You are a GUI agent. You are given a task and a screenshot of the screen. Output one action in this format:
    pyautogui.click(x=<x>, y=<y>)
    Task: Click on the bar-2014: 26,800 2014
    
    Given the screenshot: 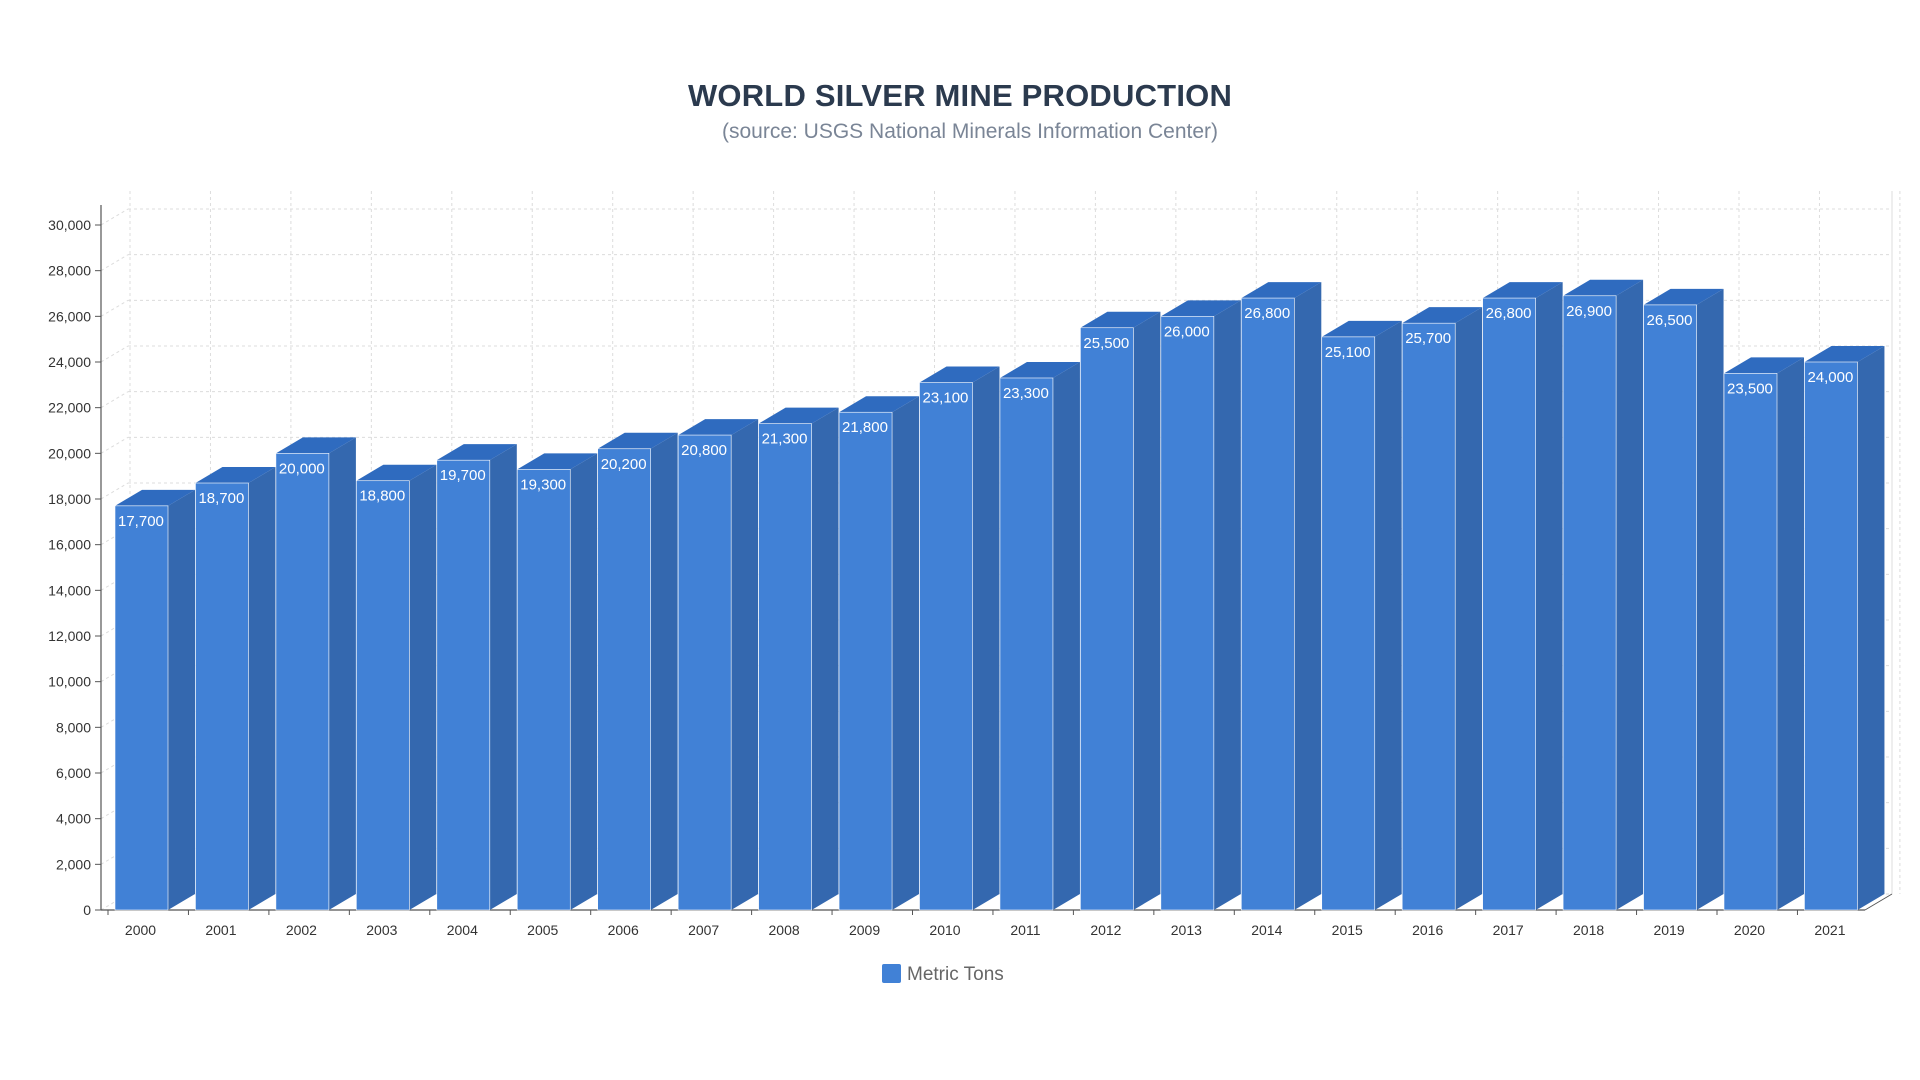 What is the action you would take?
    pyautogui.click(x=1277, y=610)
    